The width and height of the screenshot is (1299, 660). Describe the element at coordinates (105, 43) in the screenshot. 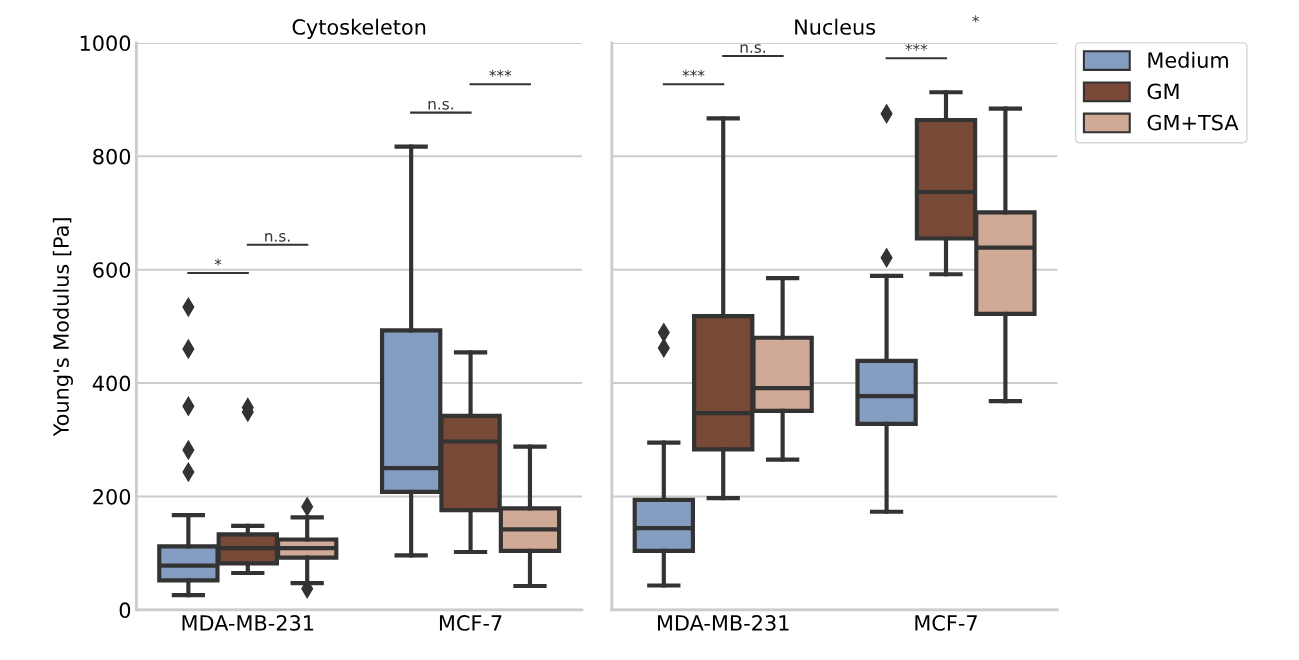

I see `y-tick-label: 1000` at that location.